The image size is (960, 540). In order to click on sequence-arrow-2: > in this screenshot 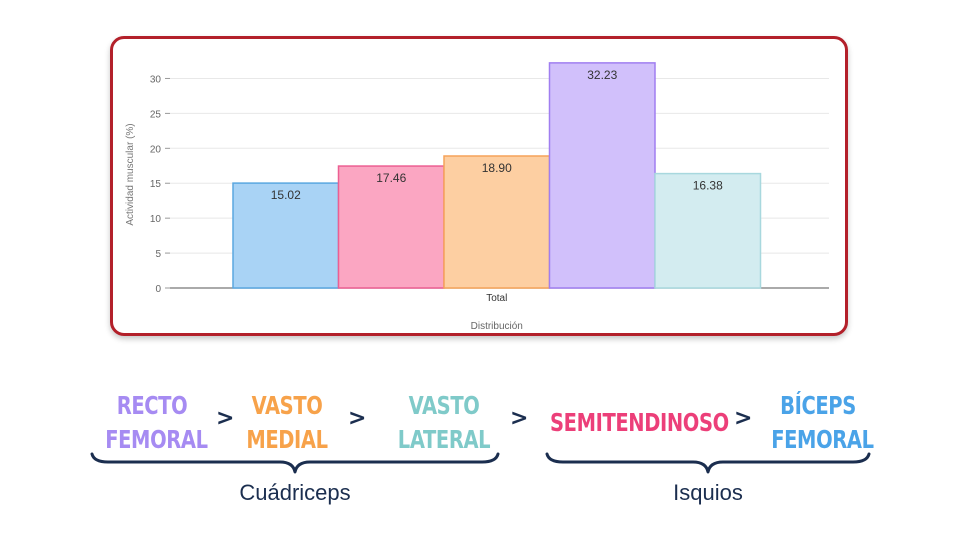, I will do `click(357, 418)`.